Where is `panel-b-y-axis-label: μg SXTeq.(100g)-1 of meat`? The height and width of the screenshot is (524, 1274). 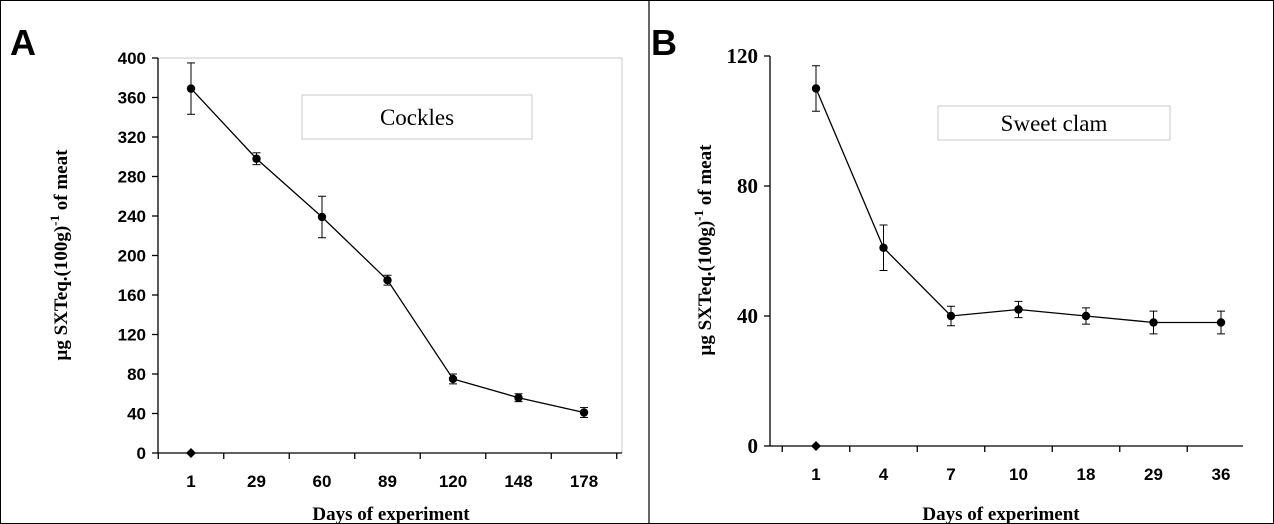
panel-b-y-axis-label: μg SXTeq.(100g)-1 of meat is located at coordinates (703, 250).